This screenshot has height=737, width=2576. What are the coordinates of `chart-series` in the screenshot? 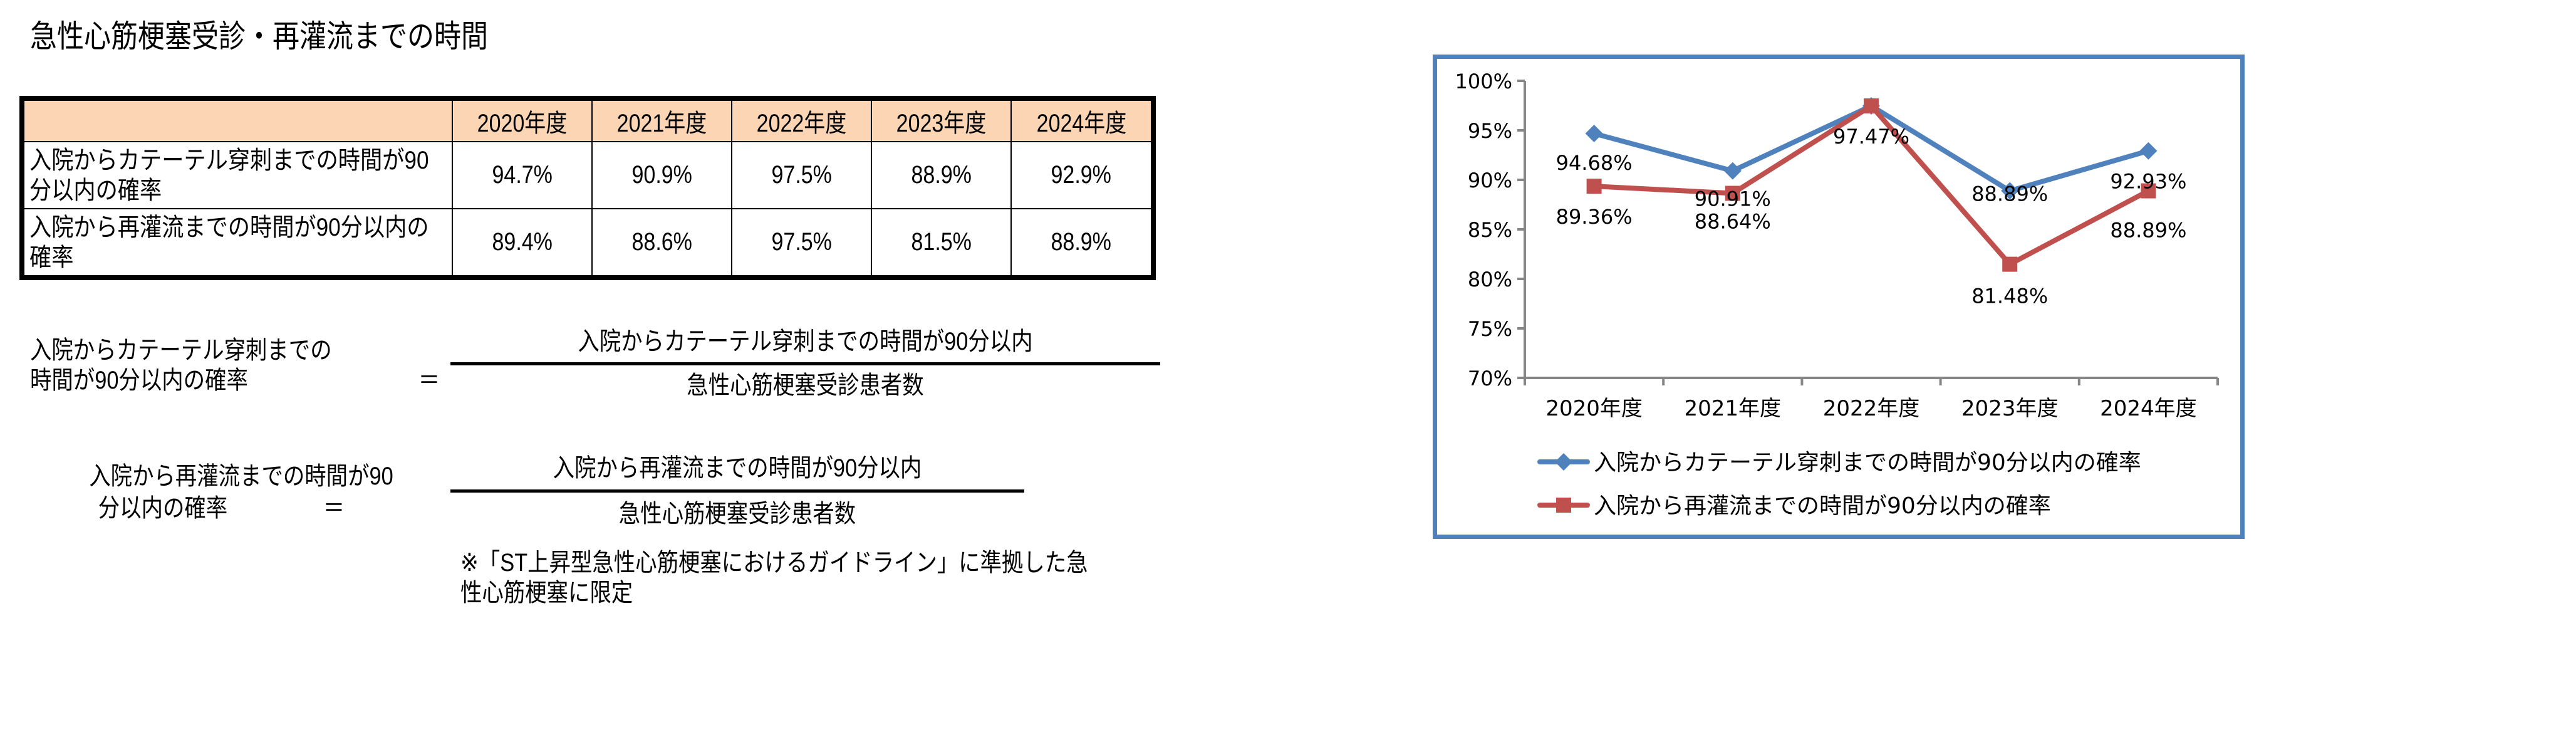 It's located at (1871, 184).